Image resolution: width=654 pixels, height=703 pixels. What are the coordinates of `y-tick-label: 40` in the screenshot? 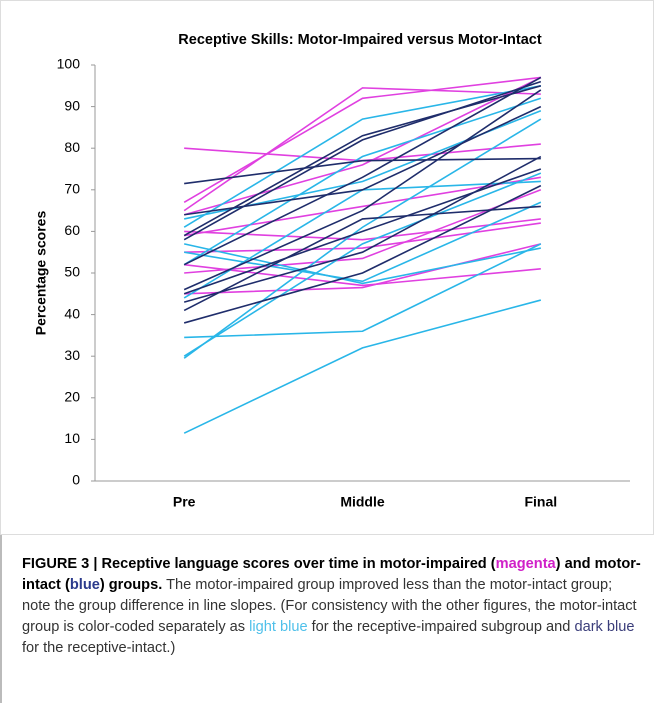 It's located at (72, 313).